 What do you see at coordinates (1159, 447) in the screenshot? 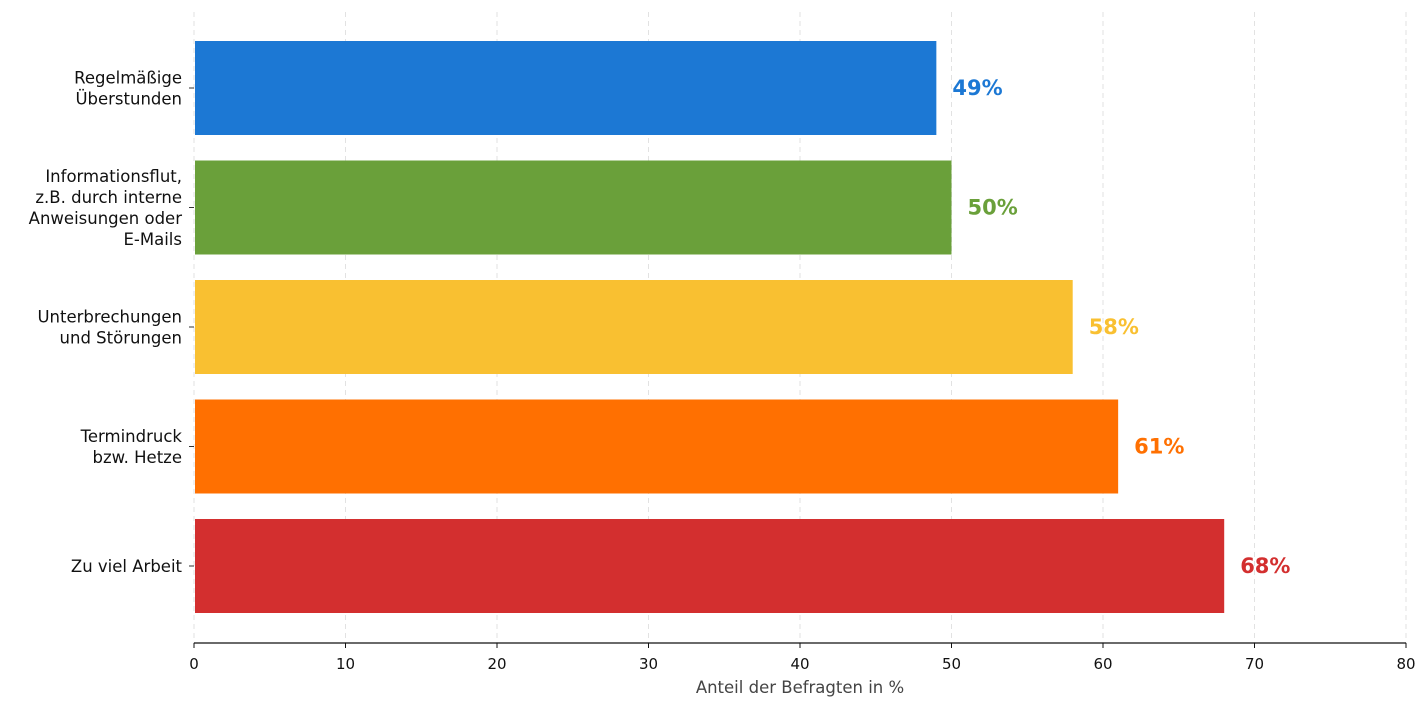
I see `data-label: 61%` at bounding box center [1159, 447].